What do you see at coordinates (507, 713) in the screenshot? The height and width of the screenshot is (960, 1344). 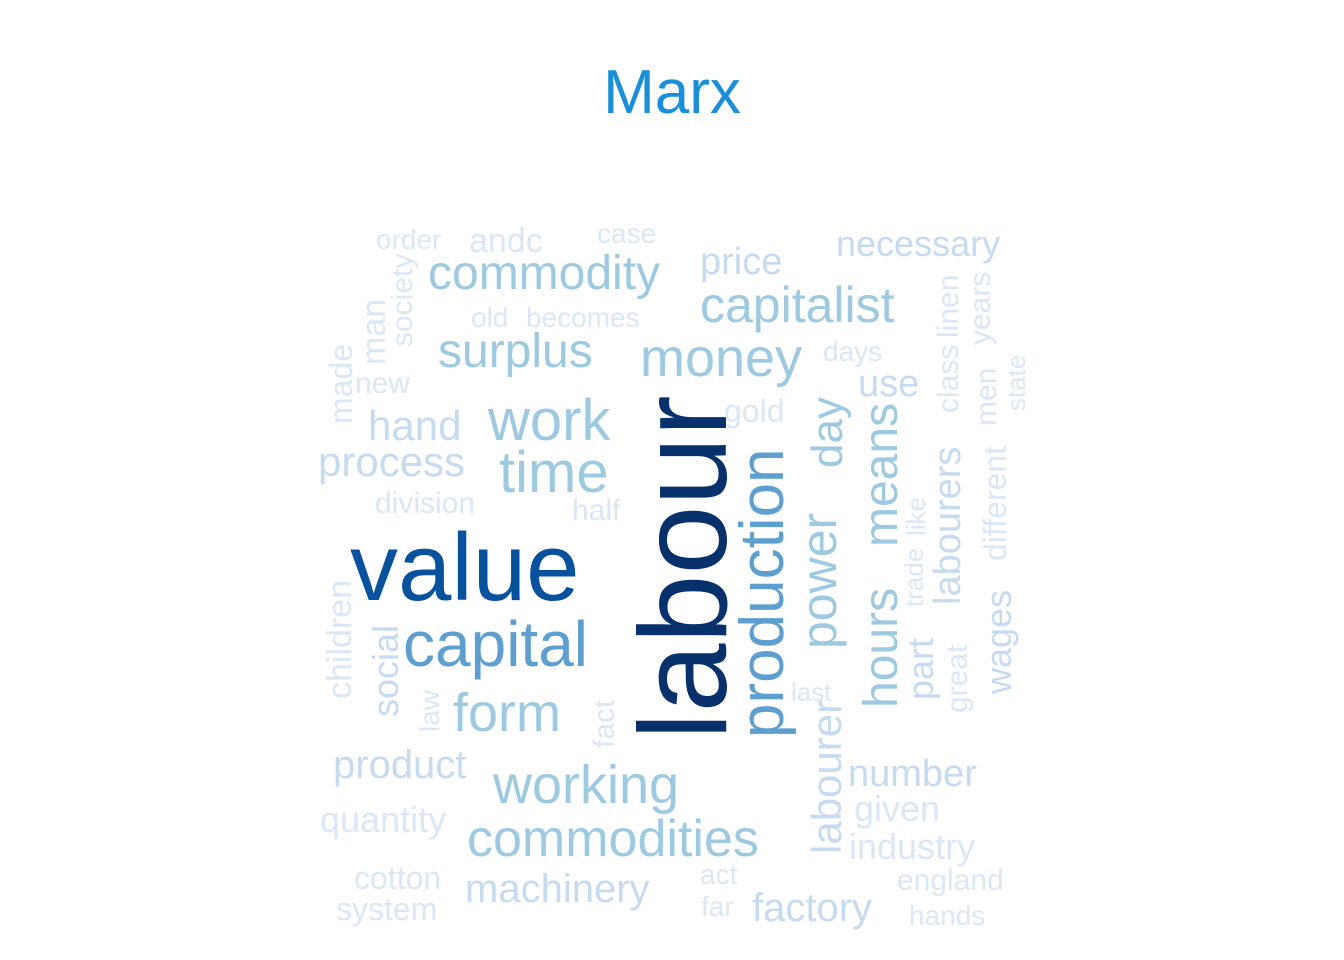 I see `word-form: form` at bounding box center [507, 713].